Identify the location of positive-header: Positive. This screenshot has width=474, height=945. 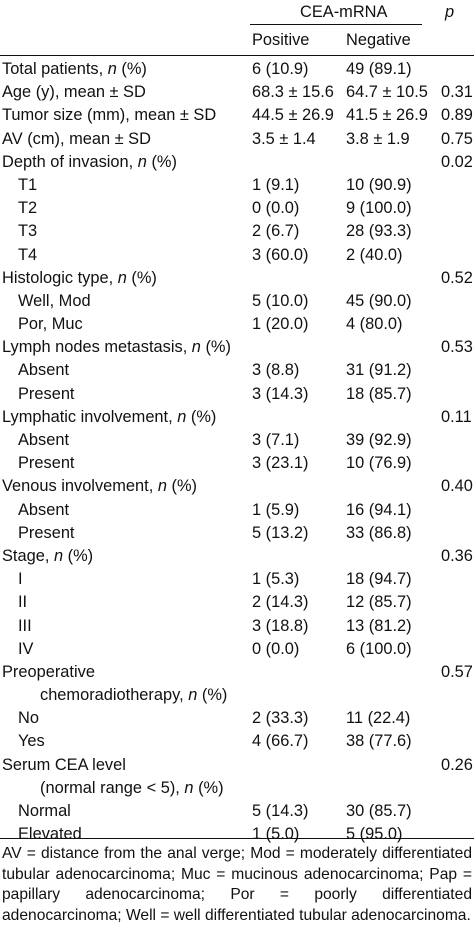
(281, 40).